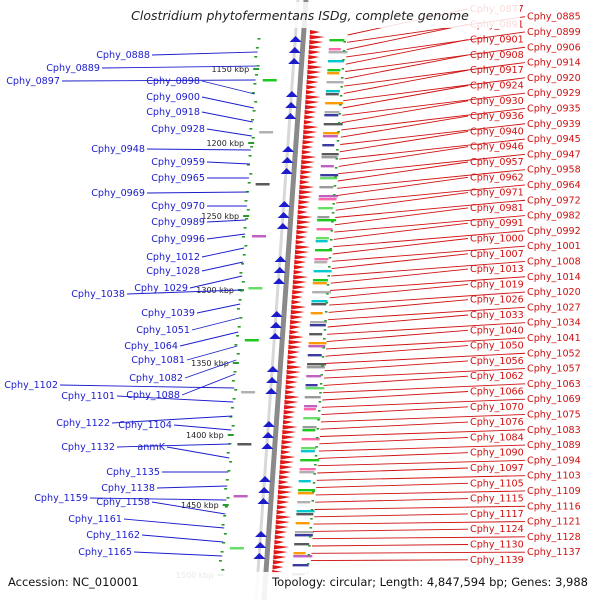  What do you see at coordinates (554, 369) in the screenshot?
I see `gene-label-right: Cphy_1057` at bounding box center [554, 369].